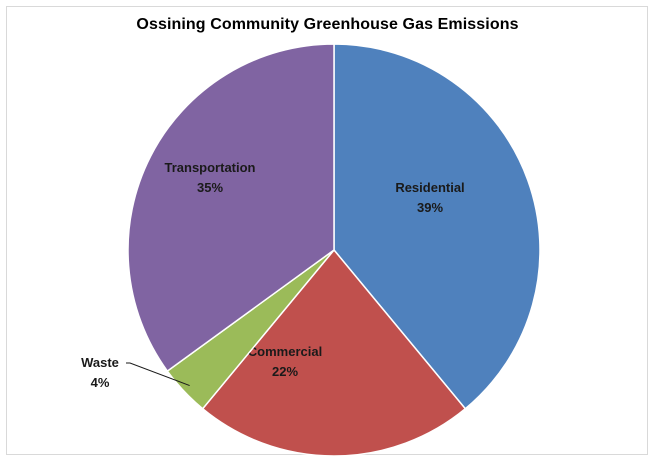 The image size is (655, 461). Describe the element at coordinates (285, 371) in the screenshot. I see `slice-value-commercial: 22%` at that location.